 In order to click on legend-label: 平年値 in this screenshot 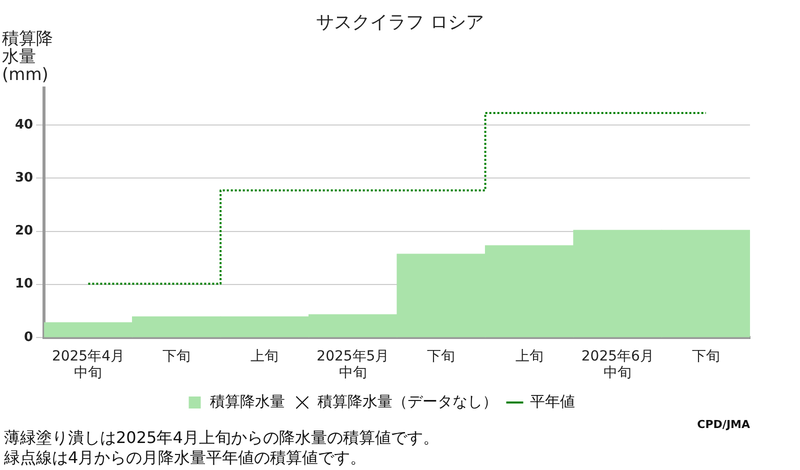, I will do `click(552, 401)`.